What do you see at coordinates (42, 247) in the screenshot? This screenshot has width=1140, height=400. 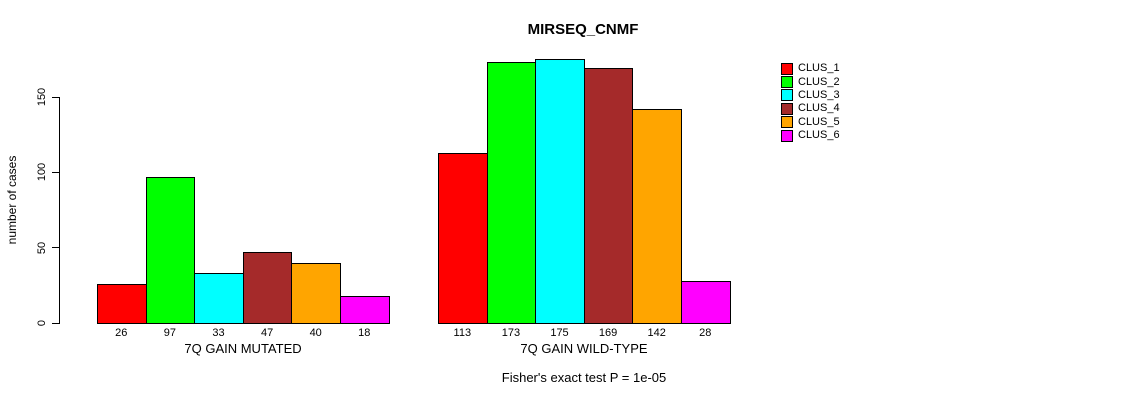 I see `y-tick-label-50: 50` at bounding box center [42, 247].